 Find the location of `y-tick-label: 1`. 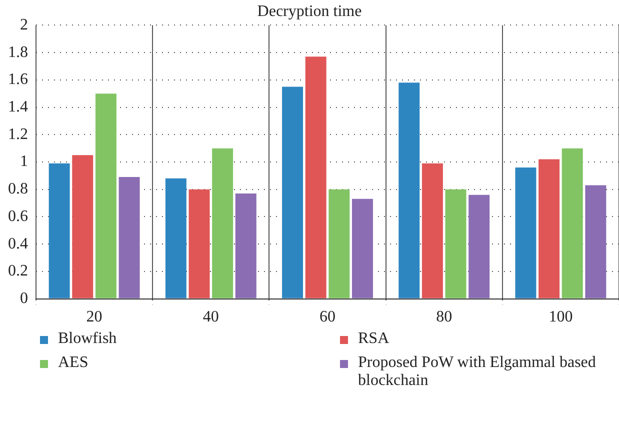

y-tick-label: 1 is located at coordinates (24, 161).